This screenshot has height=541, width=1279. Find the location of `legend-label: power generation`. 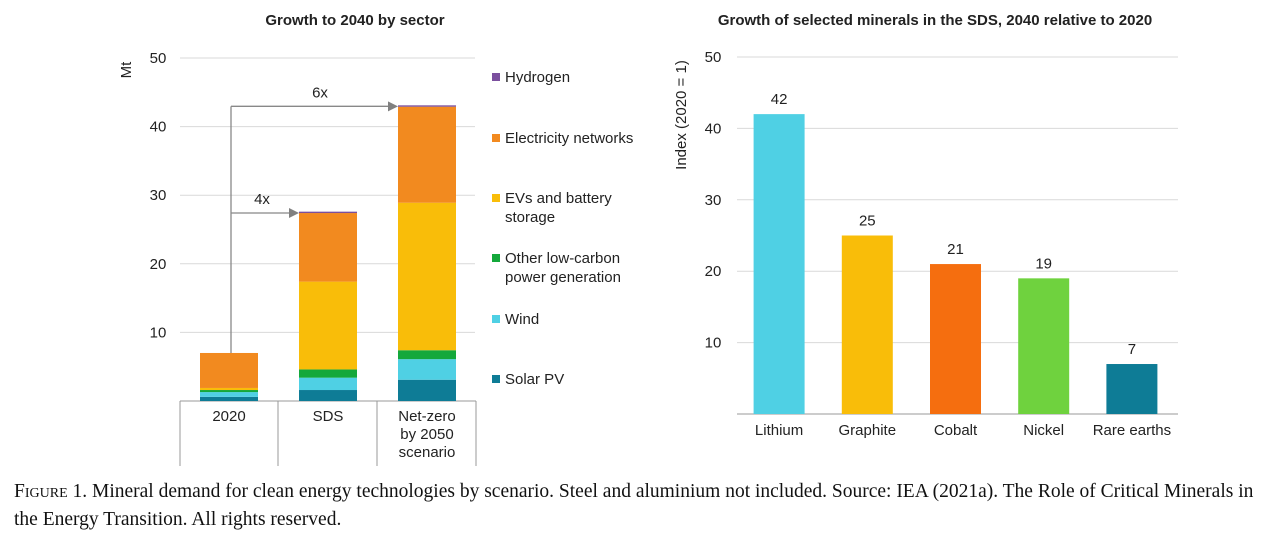

legend-label: power generation is located at coordinates (563, 277).